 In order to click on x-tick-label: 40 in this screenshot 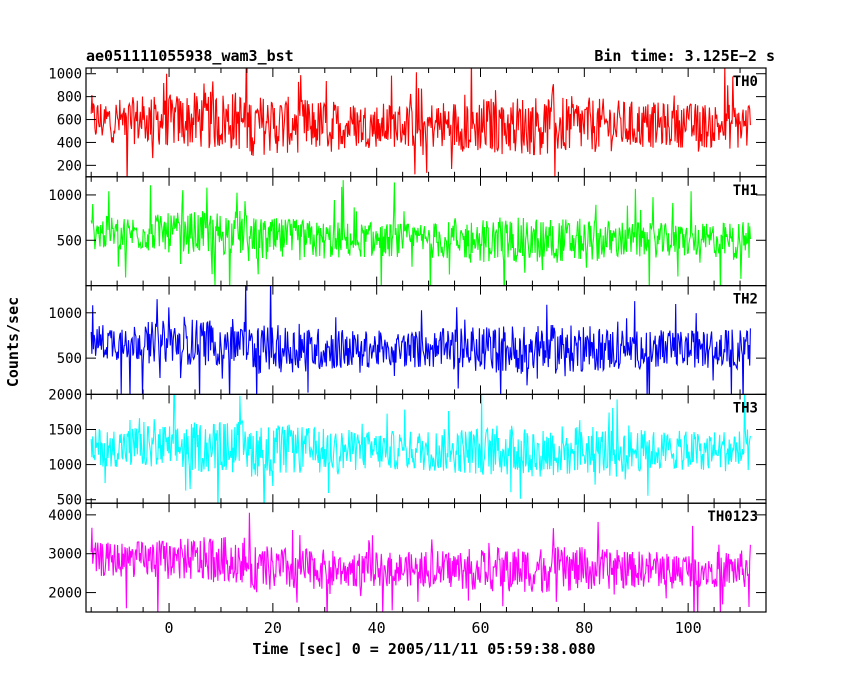, I will do `click(377, 628)`.